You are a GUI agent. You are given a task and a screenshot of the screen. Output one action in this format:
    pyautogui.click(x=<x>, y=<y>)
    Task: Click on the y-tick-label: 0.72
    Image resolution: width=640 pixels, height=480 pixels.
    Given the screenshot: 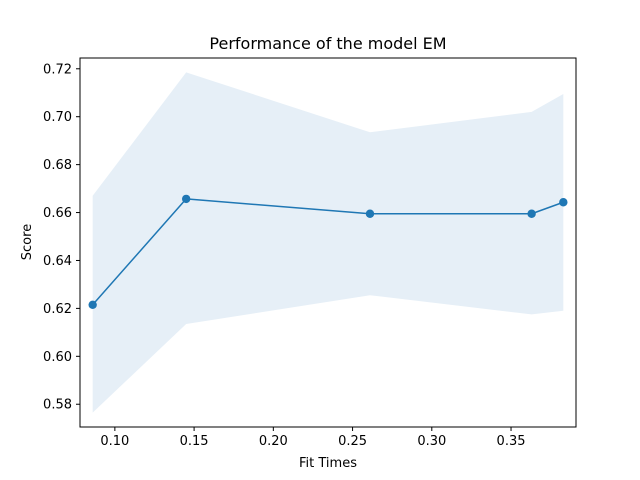 What is the action you would take?
    pyautogui.click(x=57, y=69)
    